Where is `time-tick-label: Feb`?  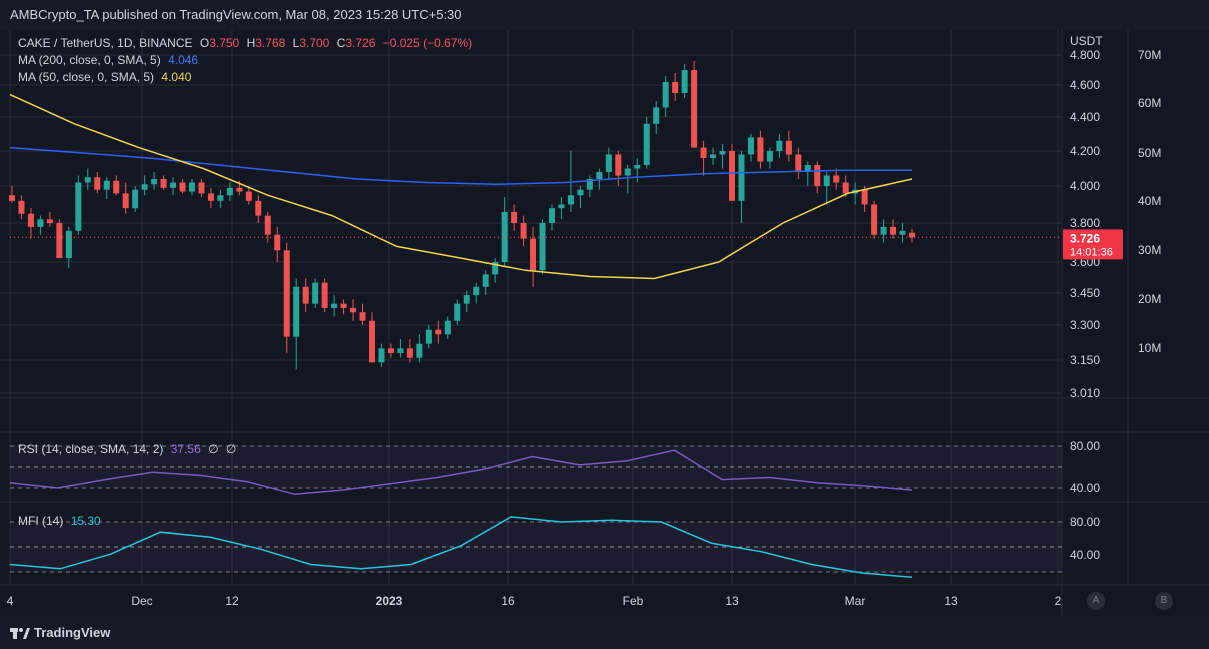
time-tick-label: Feb is located at coordinates (633, 601).